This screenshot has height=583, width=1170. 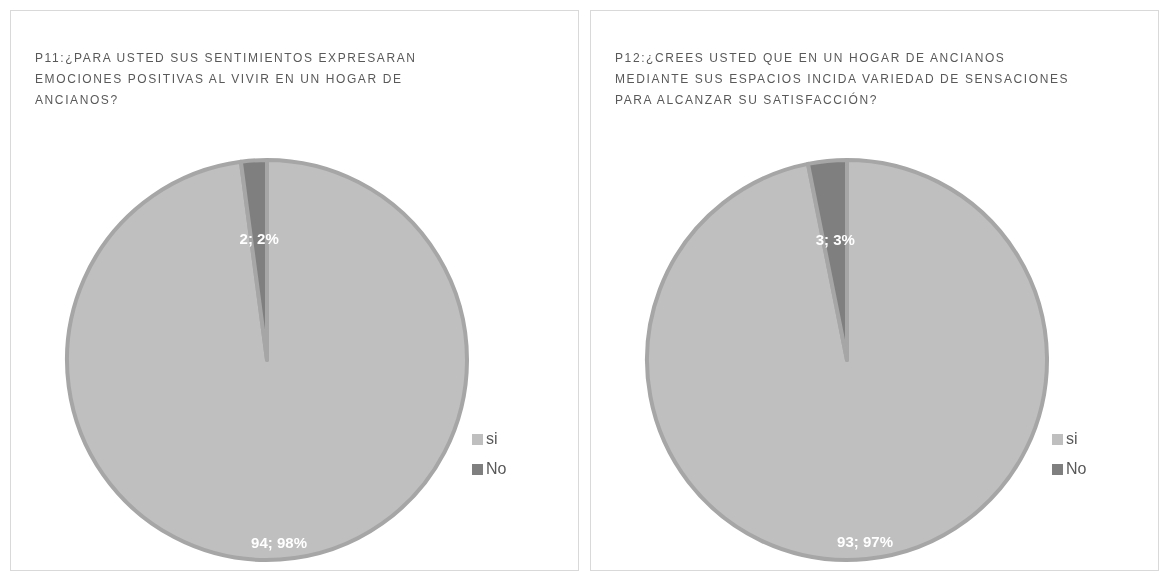 I want to click on chart-title: P12:¿CREES USTED QUE EN UN HOGAR DE ANCIANOS MEDIANTE SUS ESPACIOS INCIDA VARIEDAD DE SENSACIONES PARA ALCANZAR SU SATISFACCIÓN?, so click(x=842, y=79).